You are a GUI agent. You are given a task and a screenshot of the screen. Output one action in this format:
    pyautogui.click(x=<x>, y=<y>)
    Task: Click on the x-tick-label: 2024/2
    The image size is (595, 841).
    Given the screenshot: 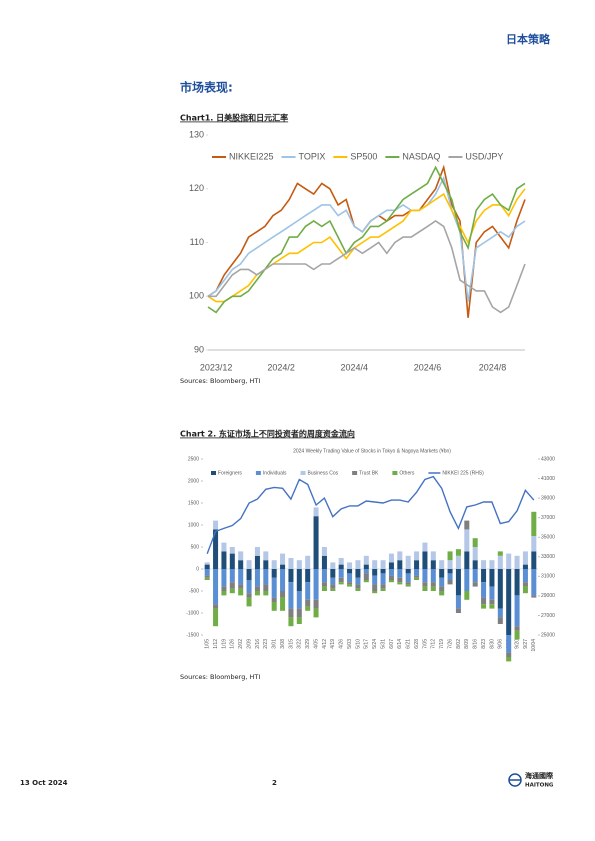 What is the action you would take?
    pyautogui.click(x=281, y=367)
    